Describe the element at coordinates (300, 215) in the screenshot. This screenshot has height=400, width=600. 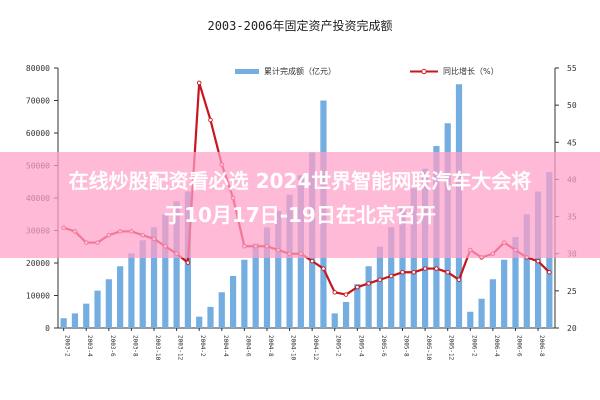
I see `overlay-line-2: 于10月17日-19日在北京召开` at that location.